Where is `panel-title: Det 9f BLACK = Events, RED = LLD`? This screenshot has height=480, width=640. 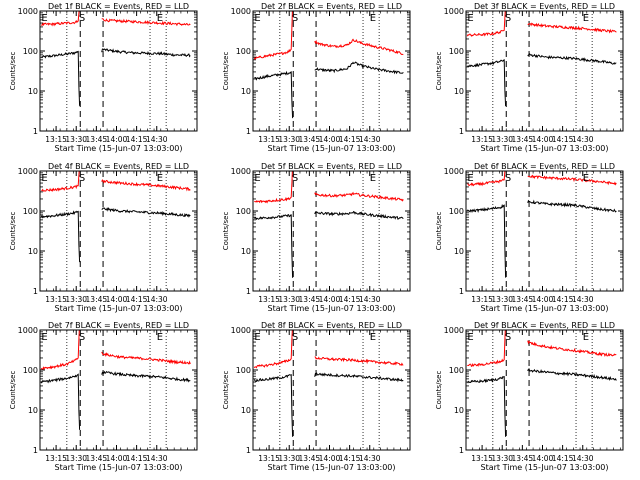 panel-title: Det 9f BLACK = Events, RED = LLD is located at coordinates (544, 325).